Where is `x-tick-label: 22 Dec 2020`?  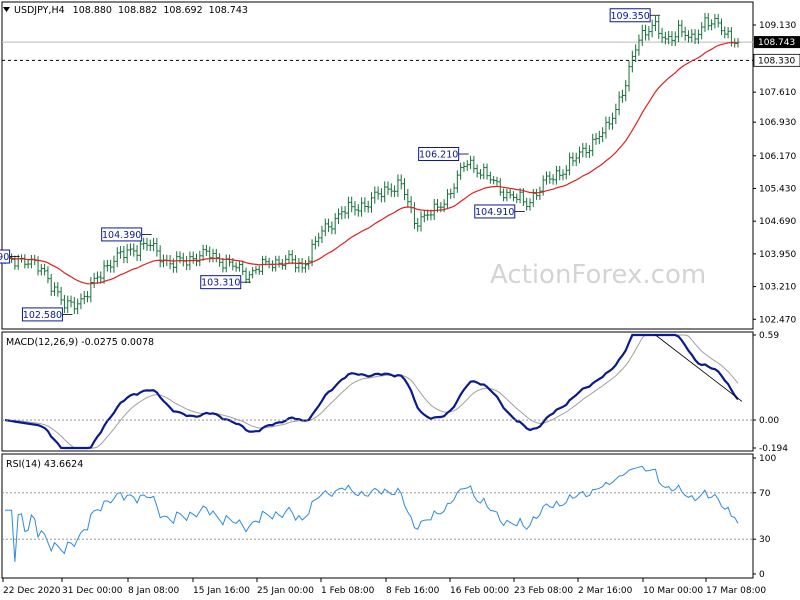 x-tick-label: 22 Dec 2020 is located at coordinates (32, 591).